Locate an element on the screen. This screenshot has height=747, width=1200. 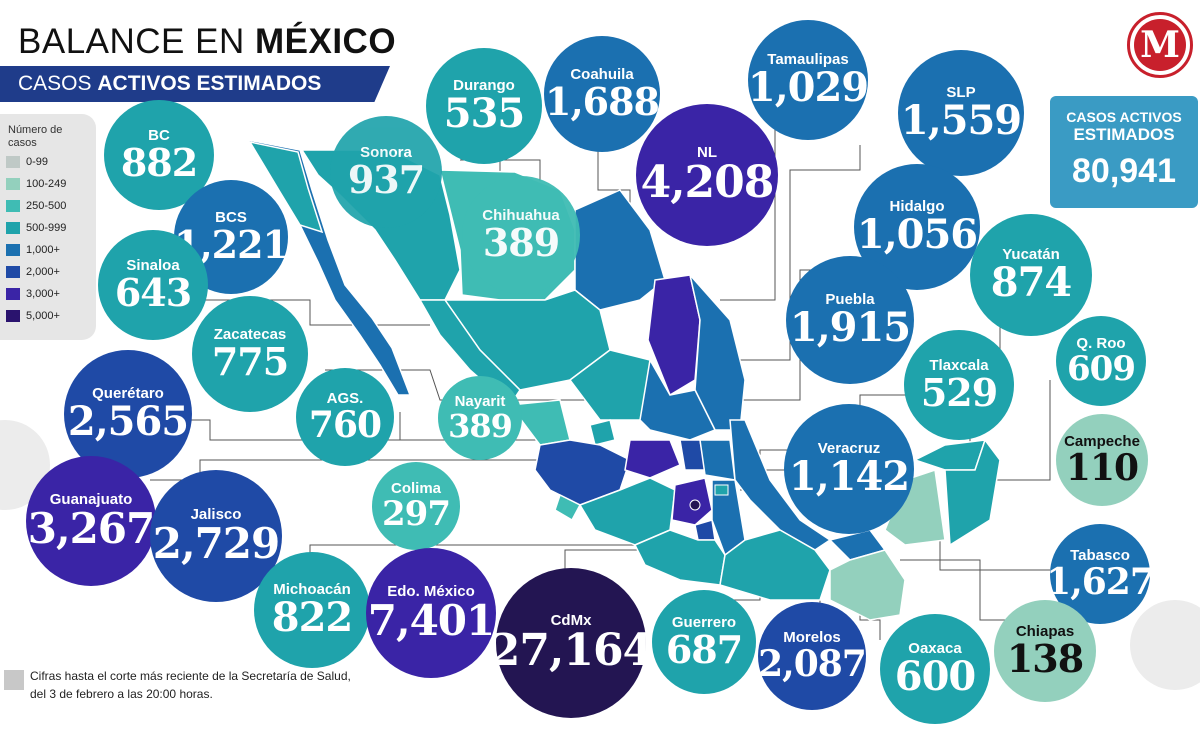
legend-label: 500-999 is located at coordinates (46, 228).